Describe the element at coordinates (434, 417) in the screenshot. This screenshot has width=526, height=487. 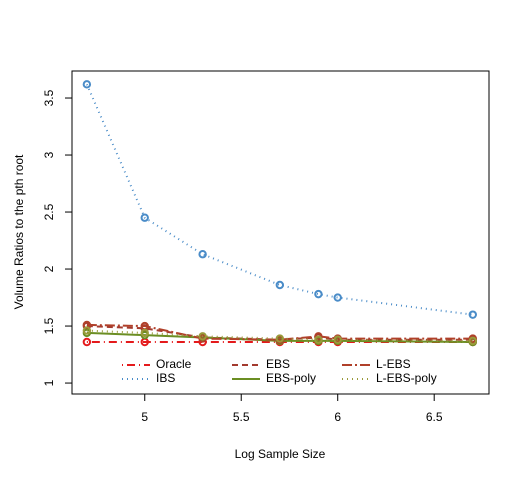
I see `x-tick-label: 6.5` at that location.